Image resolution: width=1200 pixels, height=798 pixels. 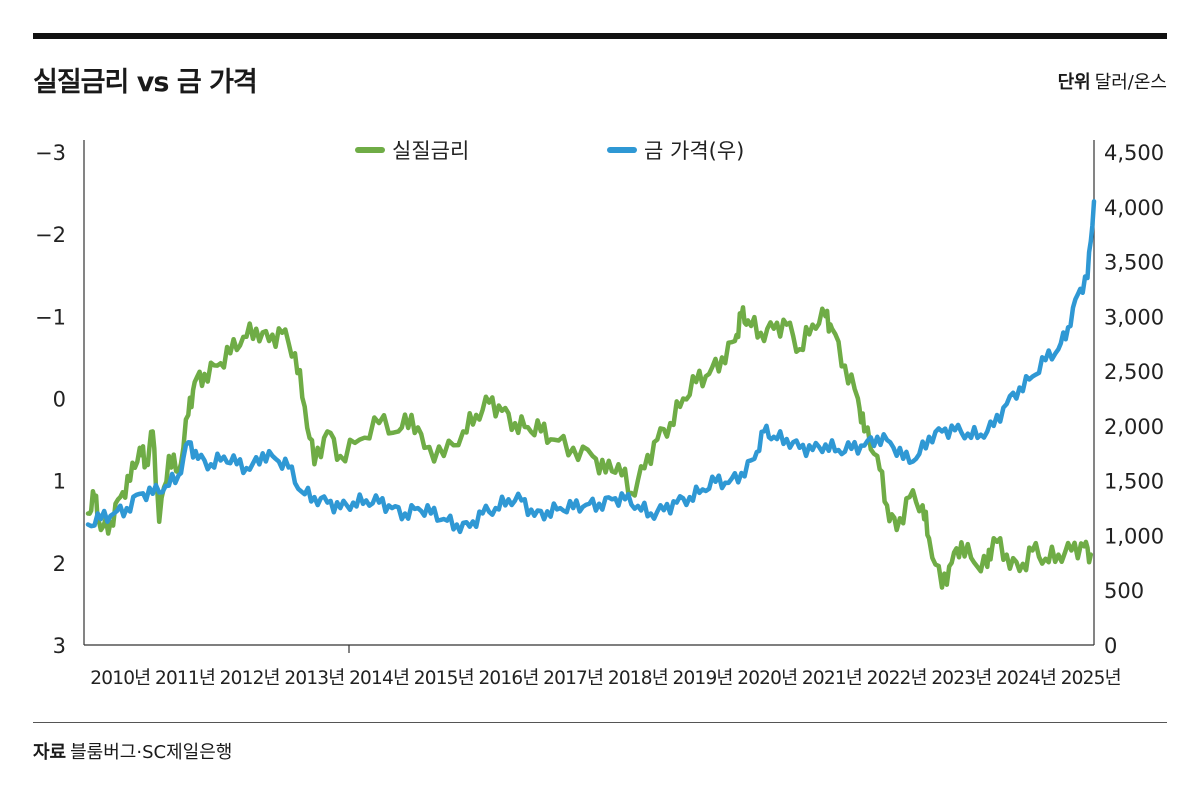 What do you see at coordinates (549, 151) in the screenshot?
I see `legend: 실질금리 금 가격(우)` at bounding box center [549, 151].